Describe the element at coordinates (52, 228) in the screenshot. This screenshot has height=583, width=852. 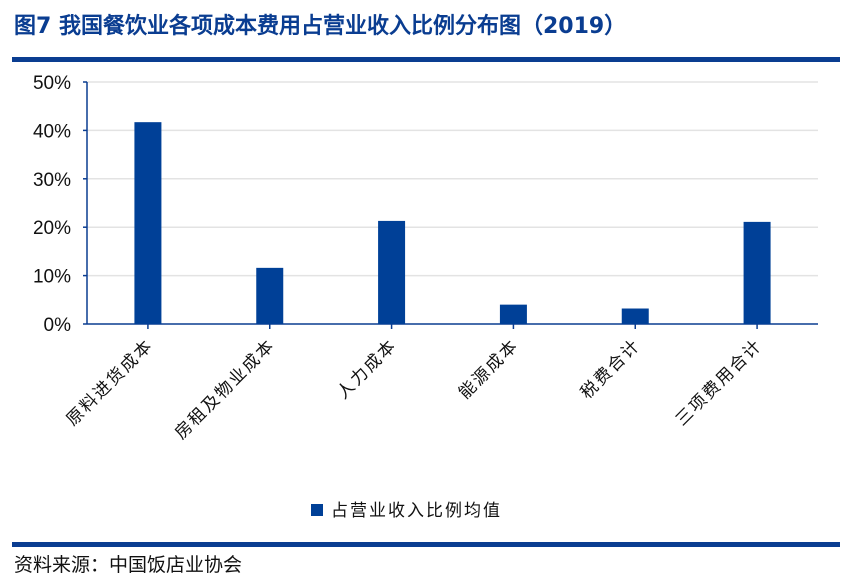
I see `y-tick-label: 20%` at that location.